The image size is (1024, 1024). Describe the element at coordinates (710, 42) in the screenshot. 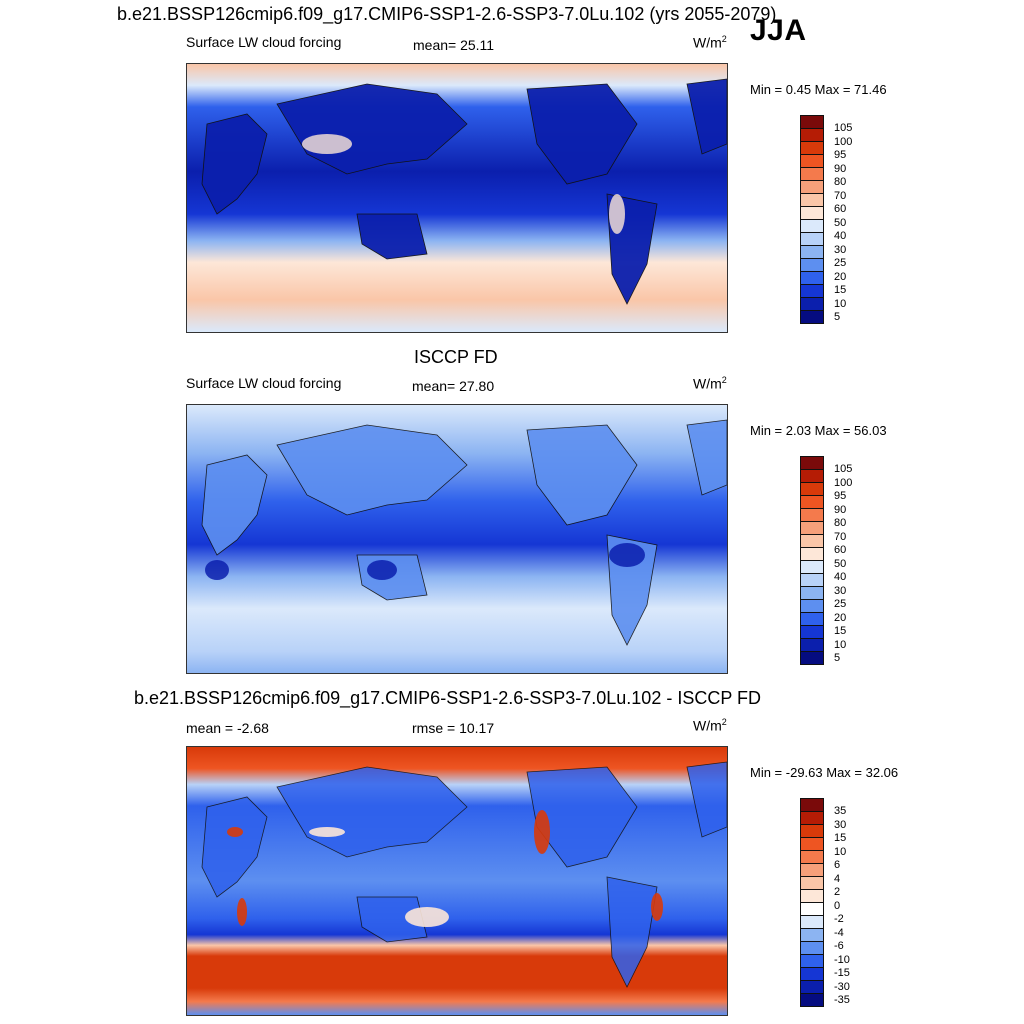

I see `panel1-units: W/m2` at that location.